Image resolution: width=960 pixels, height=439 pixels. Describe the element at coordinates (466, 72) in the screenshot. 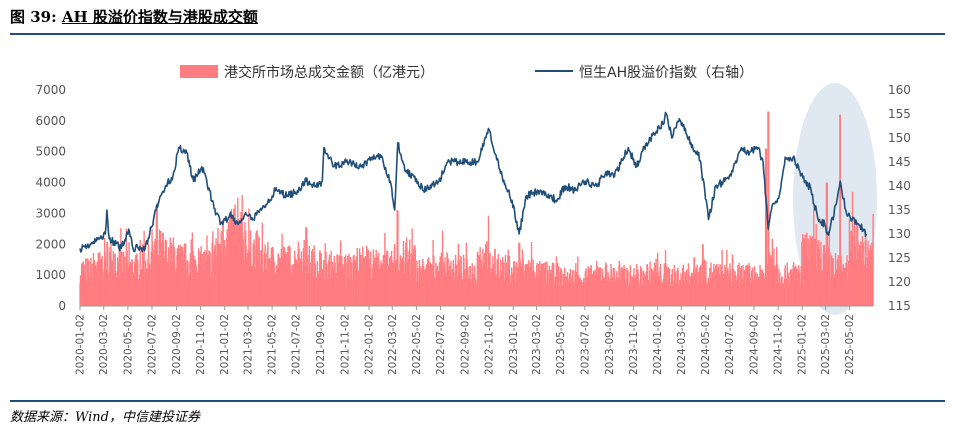

I see `legend: 港交所市场总成交金额（亿港元） 恒生AH股溢价指数（右轴）` at that location.